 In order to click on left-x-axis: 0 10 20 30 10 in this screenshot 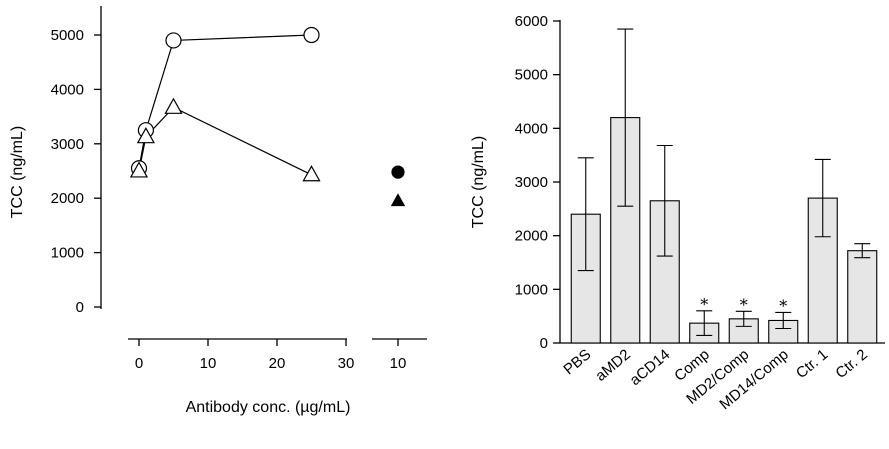, I will do `click(277, 355)`.